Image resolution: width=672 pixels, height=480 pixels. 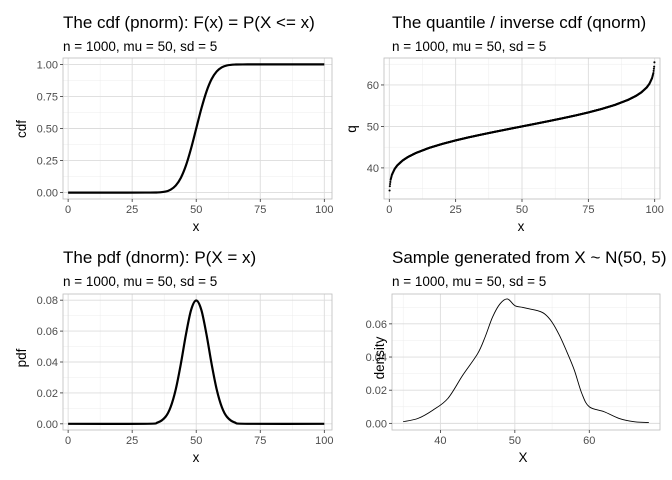 What do you see at coordinates (47, 97) in the screenshot?
I see `y-tick-label-0p75: 0.75` at bounding box center [47, 97].